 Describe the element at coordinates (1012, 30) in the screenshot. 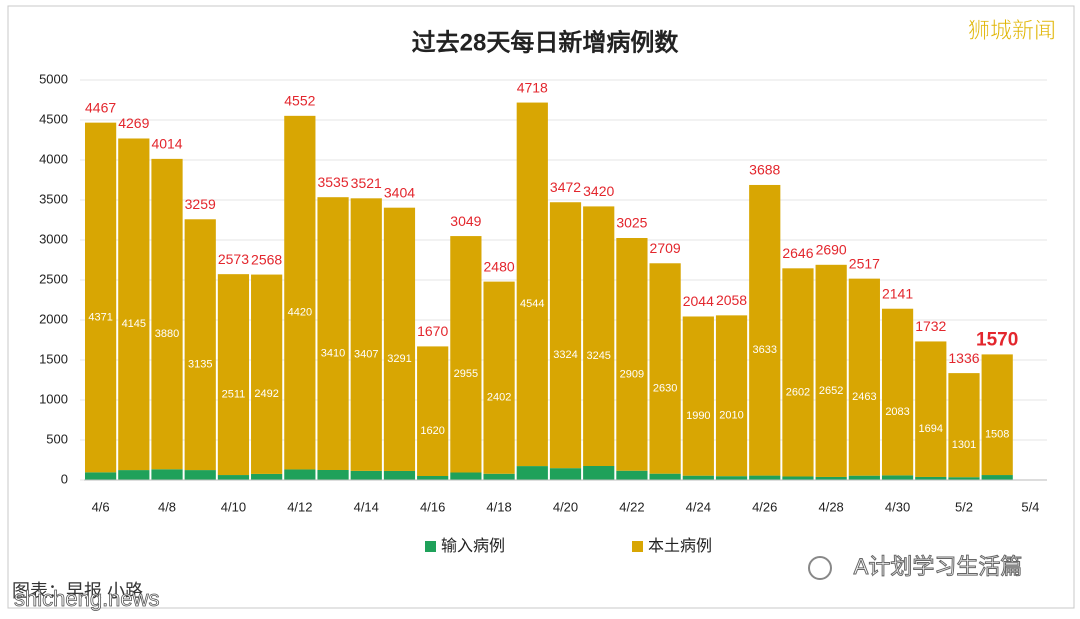

I see `watermark: 狮城新闻` at that location.